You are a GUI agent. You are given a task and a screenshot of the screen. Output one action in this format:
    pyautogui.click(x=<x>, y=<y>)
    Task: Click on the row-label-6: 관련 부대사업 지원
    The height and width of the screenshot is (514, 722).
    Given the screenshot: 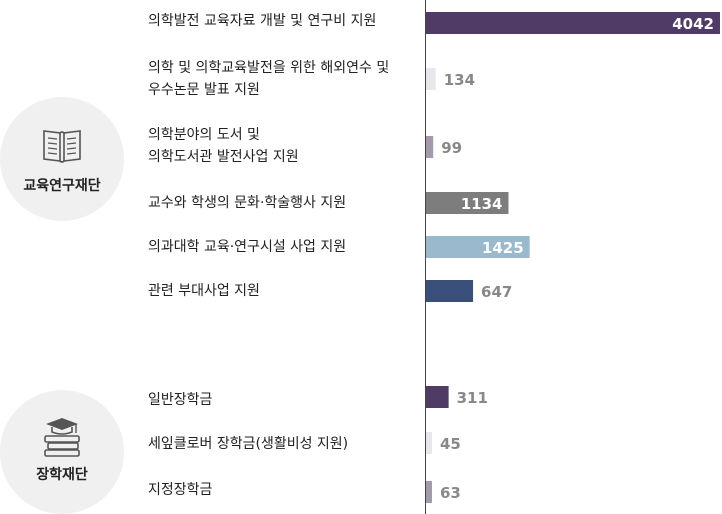 What is the action you would take?
    pyautogui.click(x=204, y=291)
    